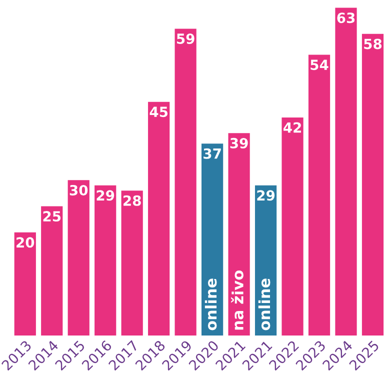  I want to click on data-label: 25, so click(52, 216).